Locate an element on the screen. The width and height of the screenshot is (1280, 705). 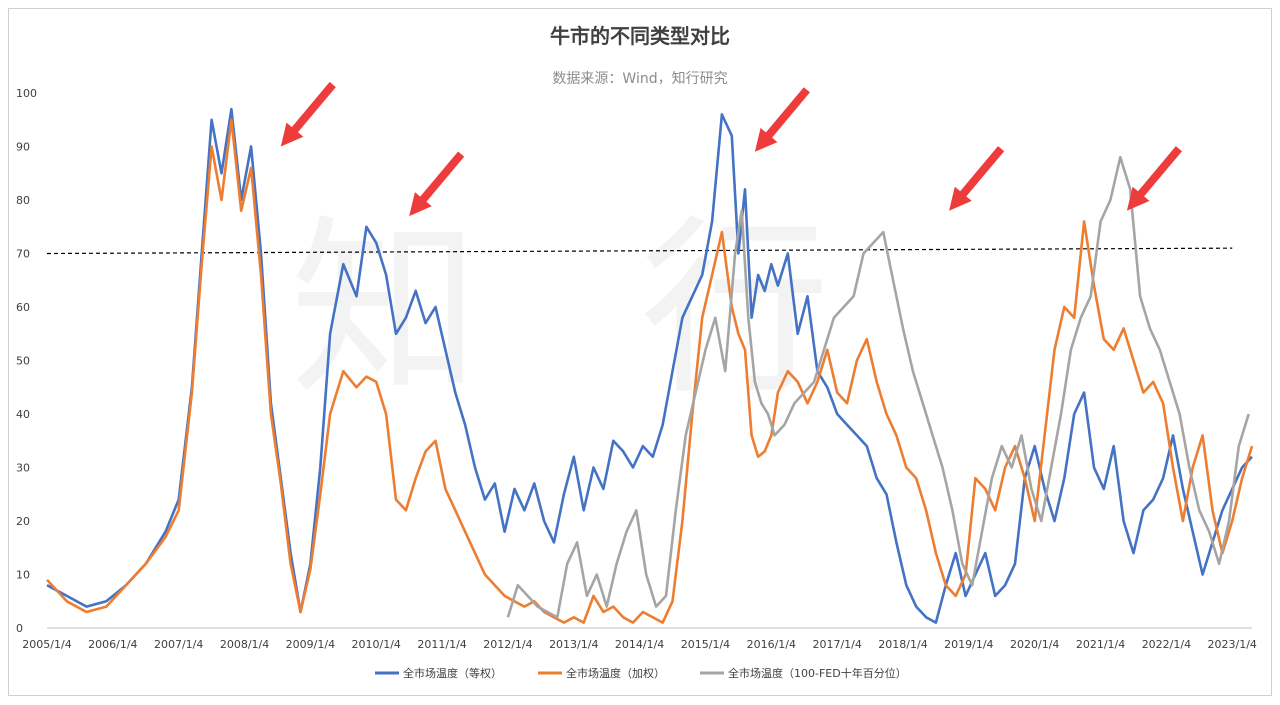
y-tick-label: 0 is located at coordinates (19, 628).